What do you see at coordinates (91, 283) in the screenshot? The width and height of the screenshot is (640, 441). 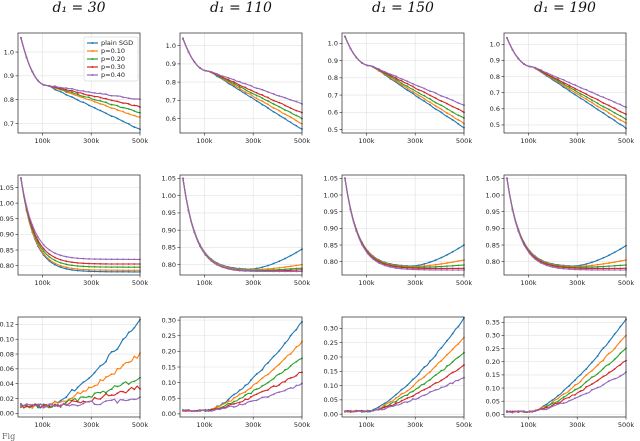 I see `x-tick-label: 300k` at bounding box center [91, 283].